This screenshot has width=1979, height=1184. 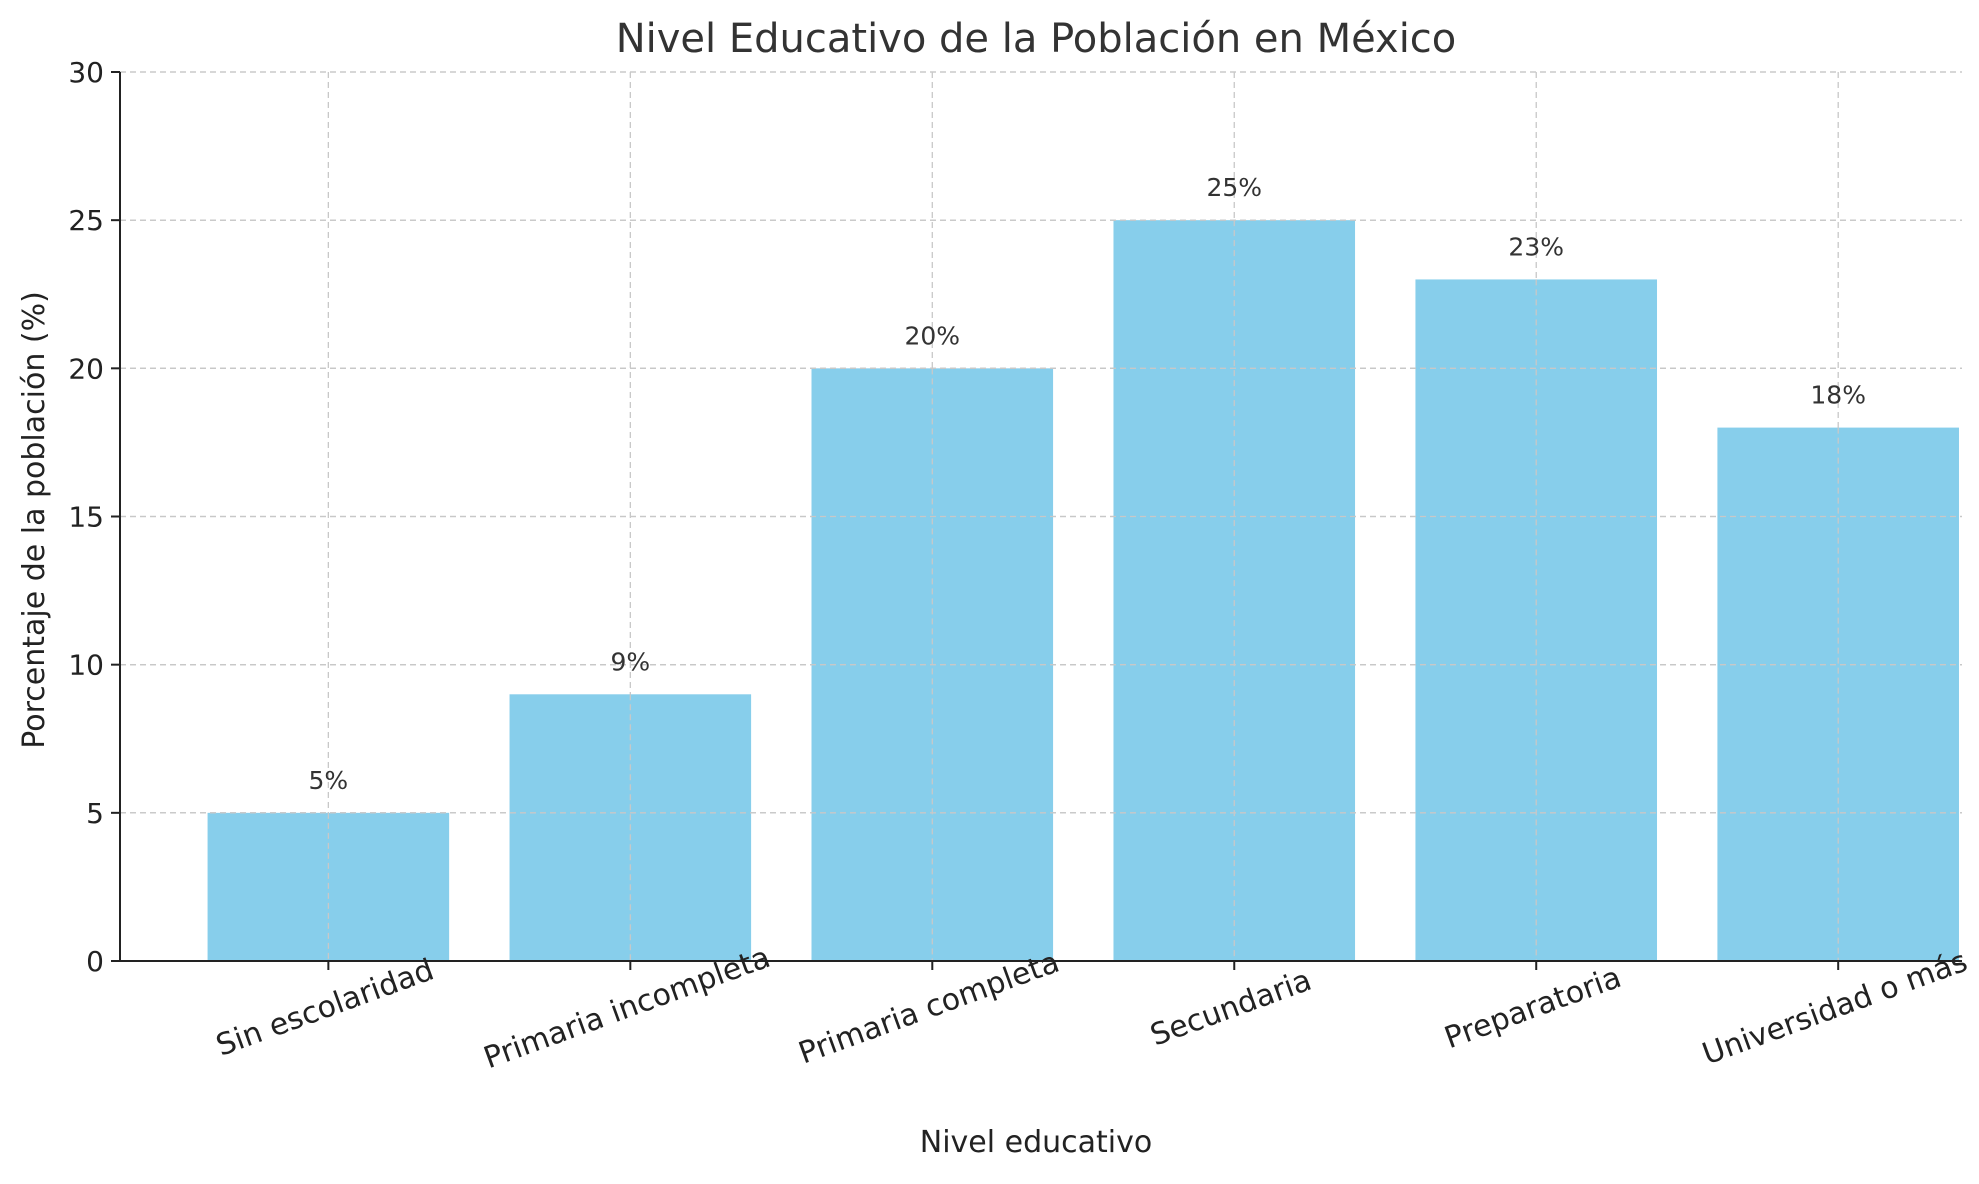 What do you see at coordinates (1533, 1008) in the screenshot?
I see `x-category-label: Preparatoria` at bounding box center [1533, 1008].